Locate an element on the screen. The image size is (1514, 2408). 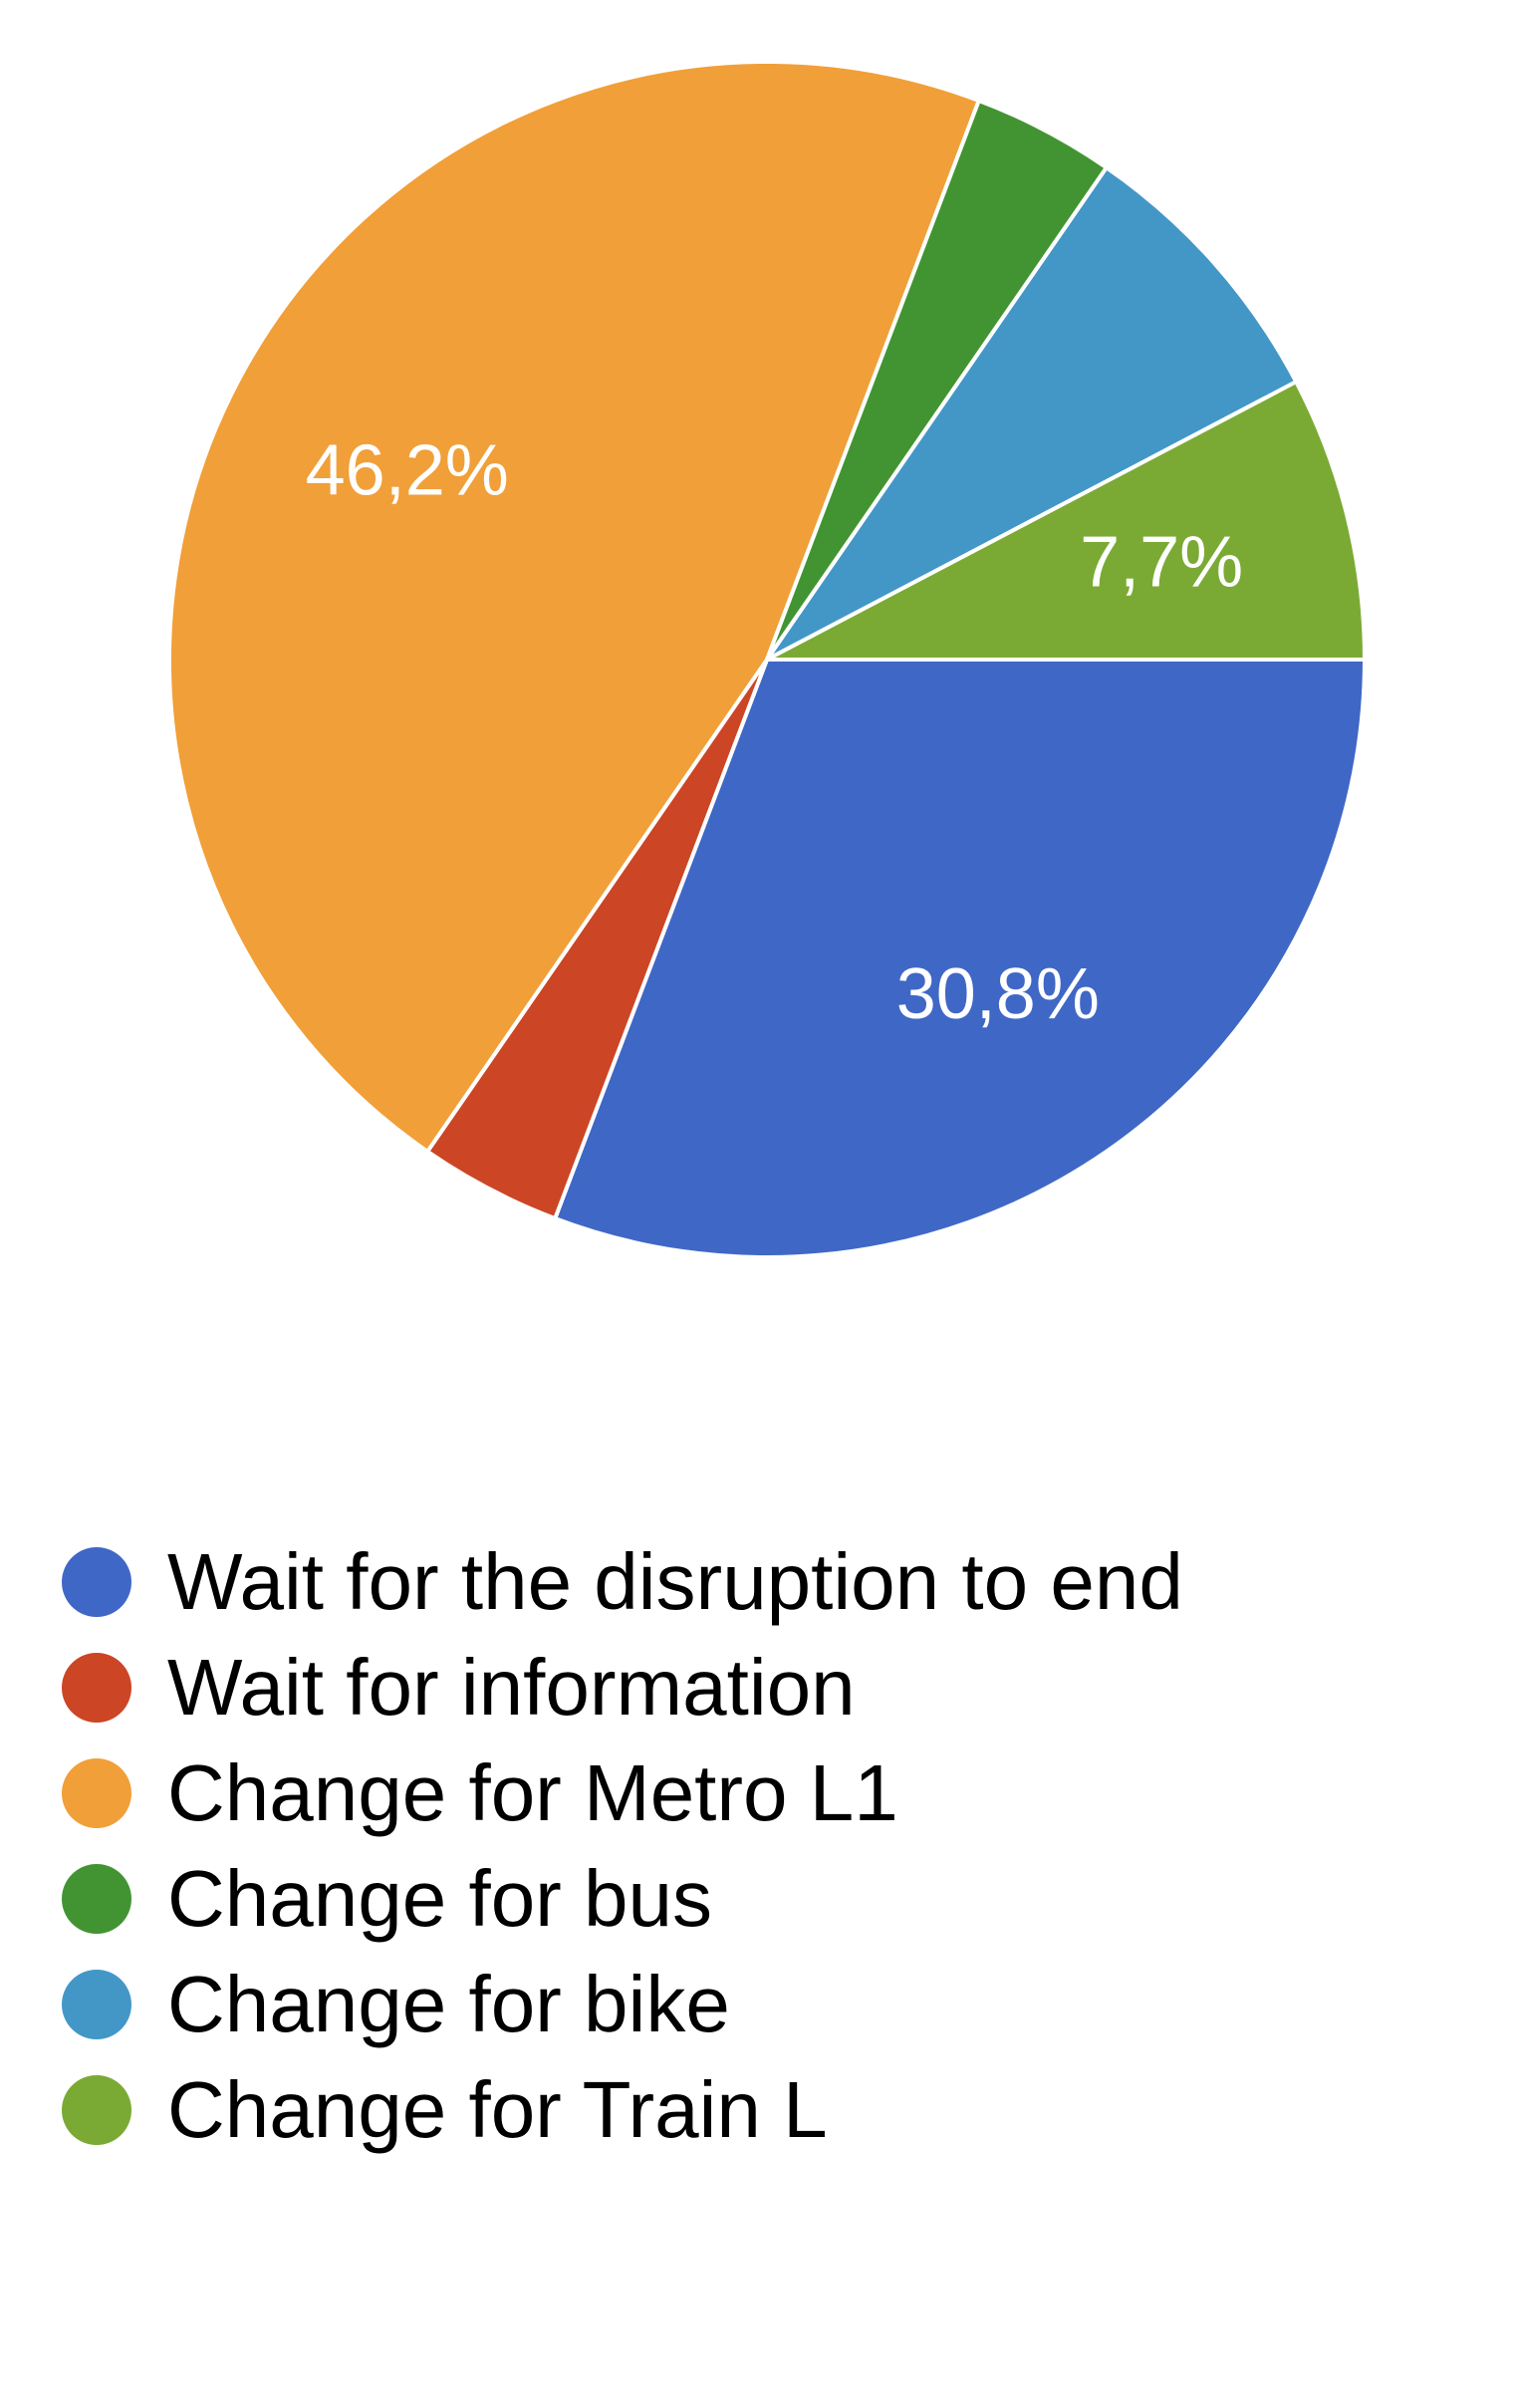
legend-label: Wait for information is located at coordinates (512, 1687).